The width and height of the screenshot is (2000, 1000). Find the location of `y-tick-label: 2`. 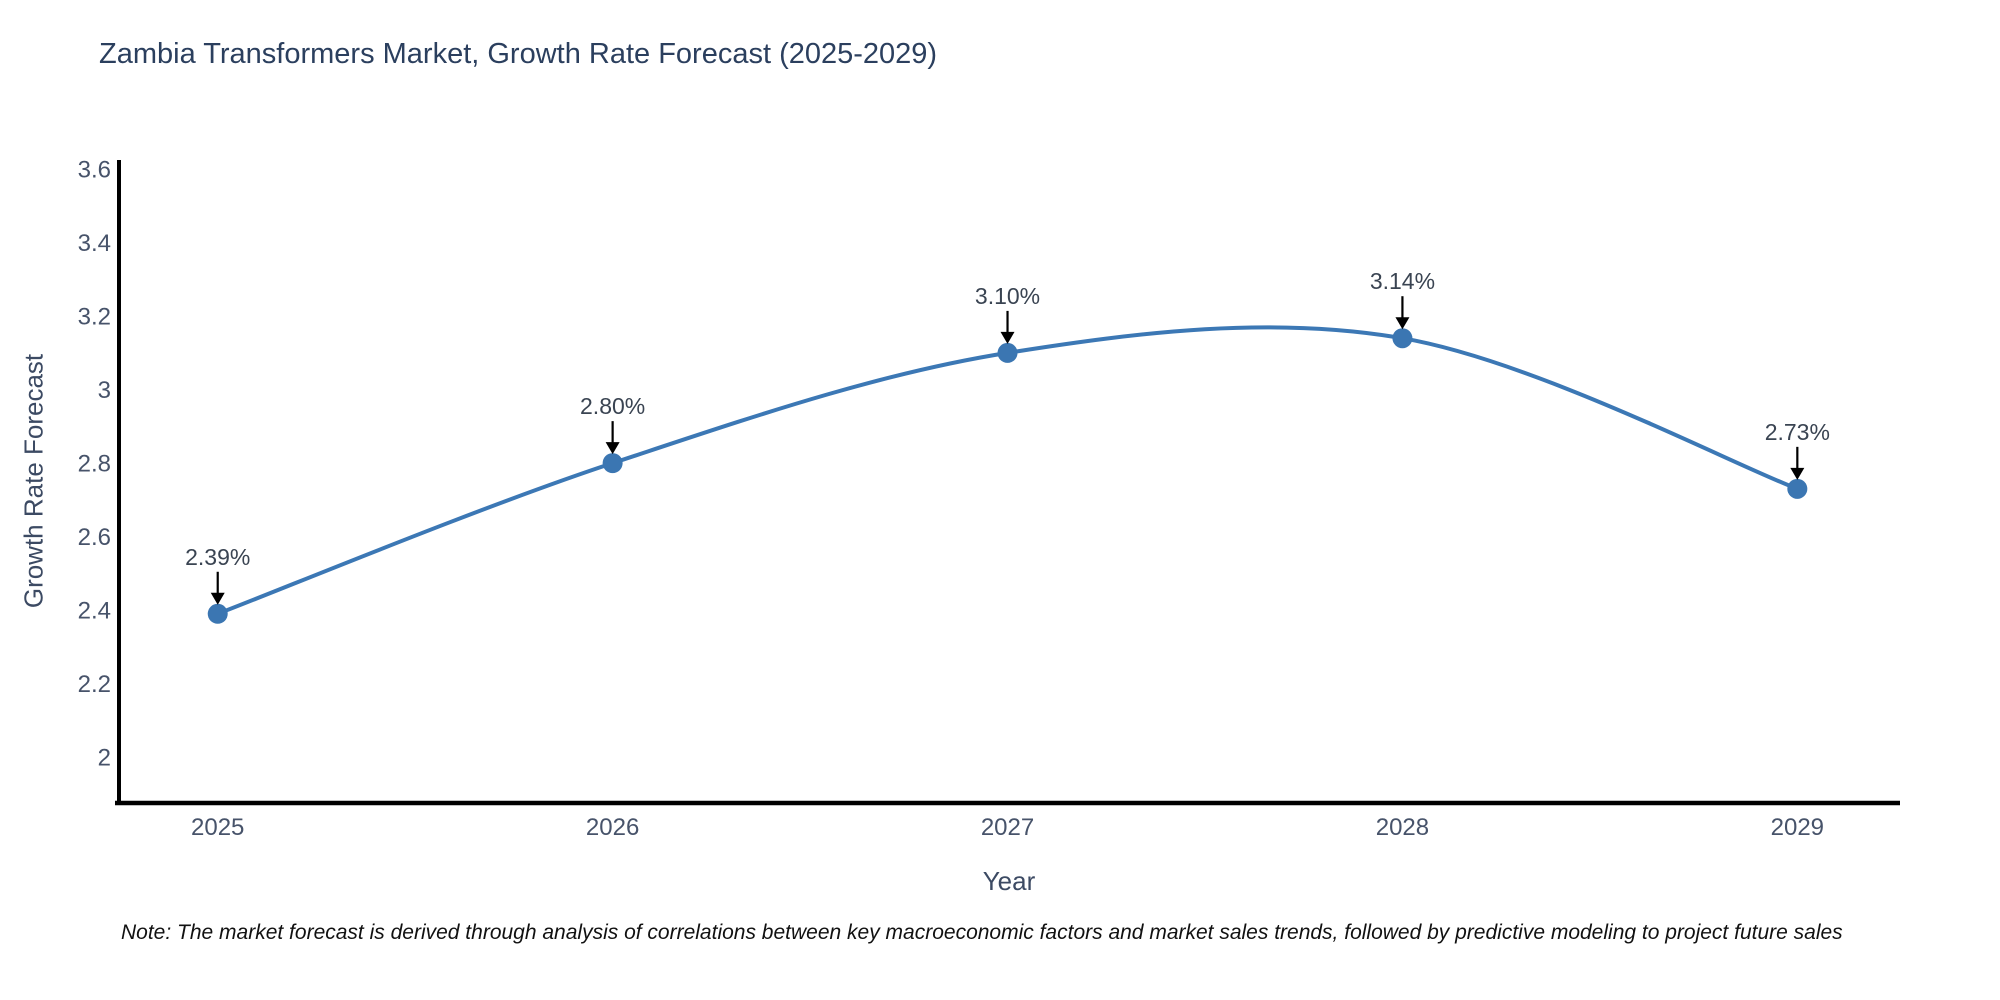

y-tick-label: 2 is located at coordinates (104, 757).